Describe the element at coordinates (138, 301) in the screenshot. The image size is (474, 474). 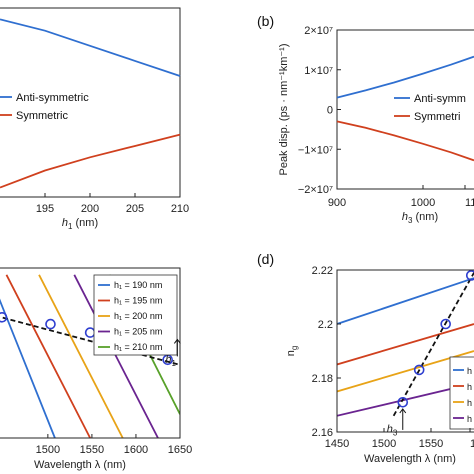
I see `legend-label: h₁ = 195 nm` at that location.